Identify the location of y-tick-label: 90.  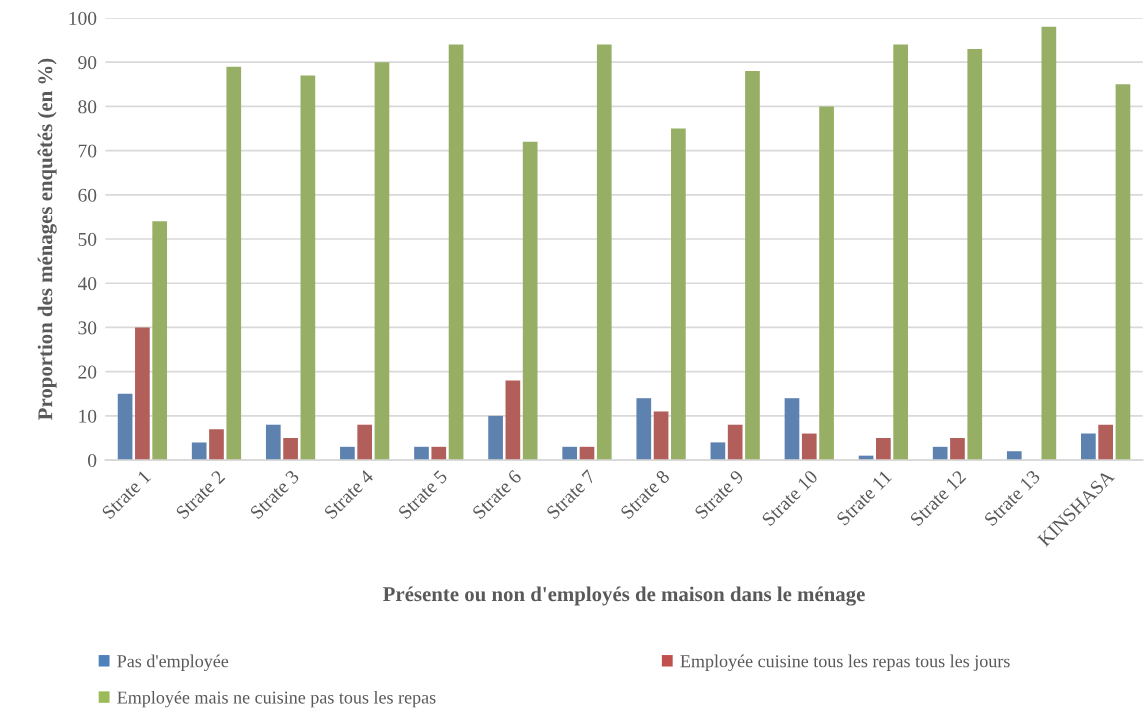
(87, 63).